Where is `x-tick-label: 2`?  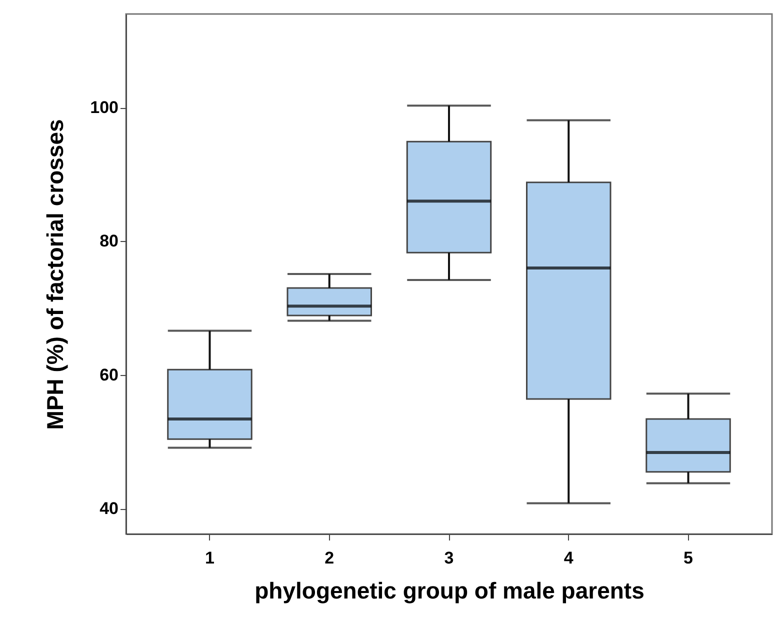 x-tick-label: 2 is located at coordinates (329, 558).